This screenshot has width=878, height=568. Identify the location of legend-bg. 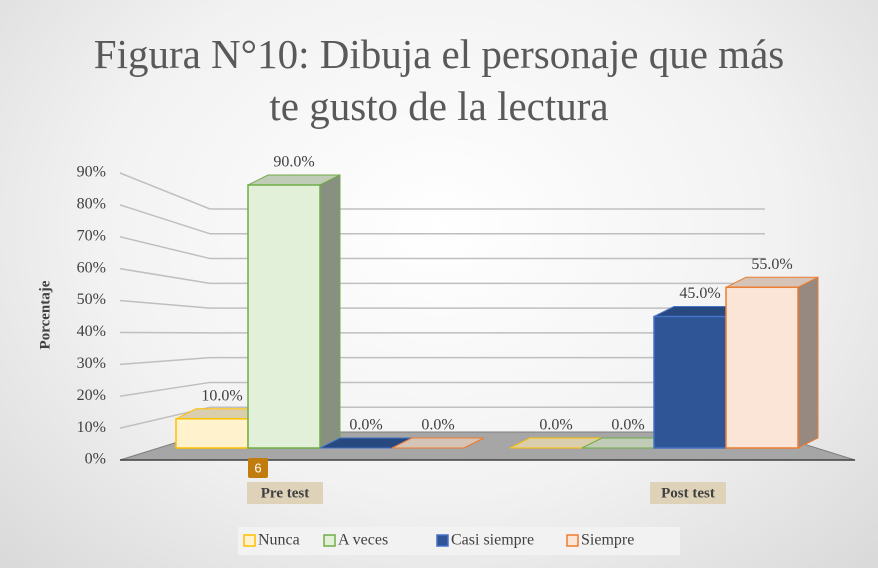
(459, 541).